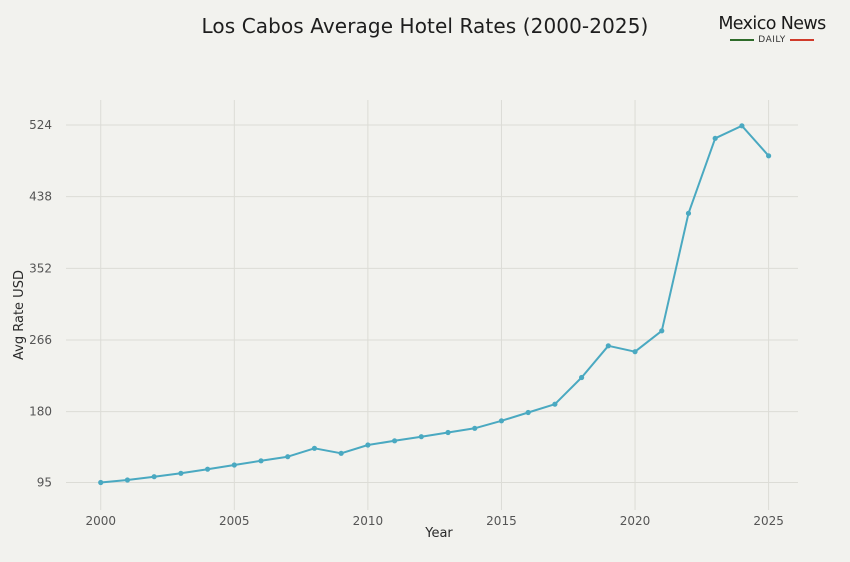 This screenshot has width=850, height=562. What do you see at coordinates (635, 352) in the screenshot?
I see `data-point-2020` at bounding box center [635, 352].